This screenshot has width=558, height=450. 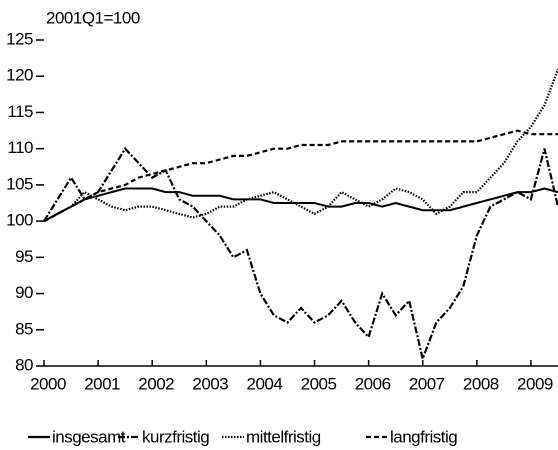 I want to click on x-tick-label: 2001, so click(x=102, y=383).